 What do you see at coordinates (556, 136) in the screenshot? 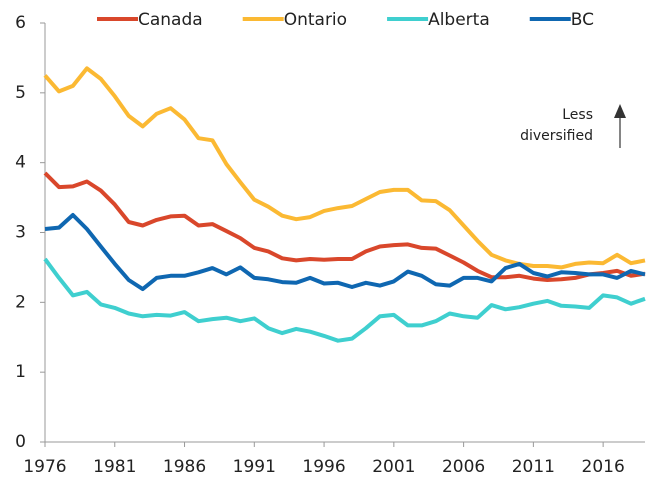
I see `annotation: diversified` at bounding box center [556, 136].